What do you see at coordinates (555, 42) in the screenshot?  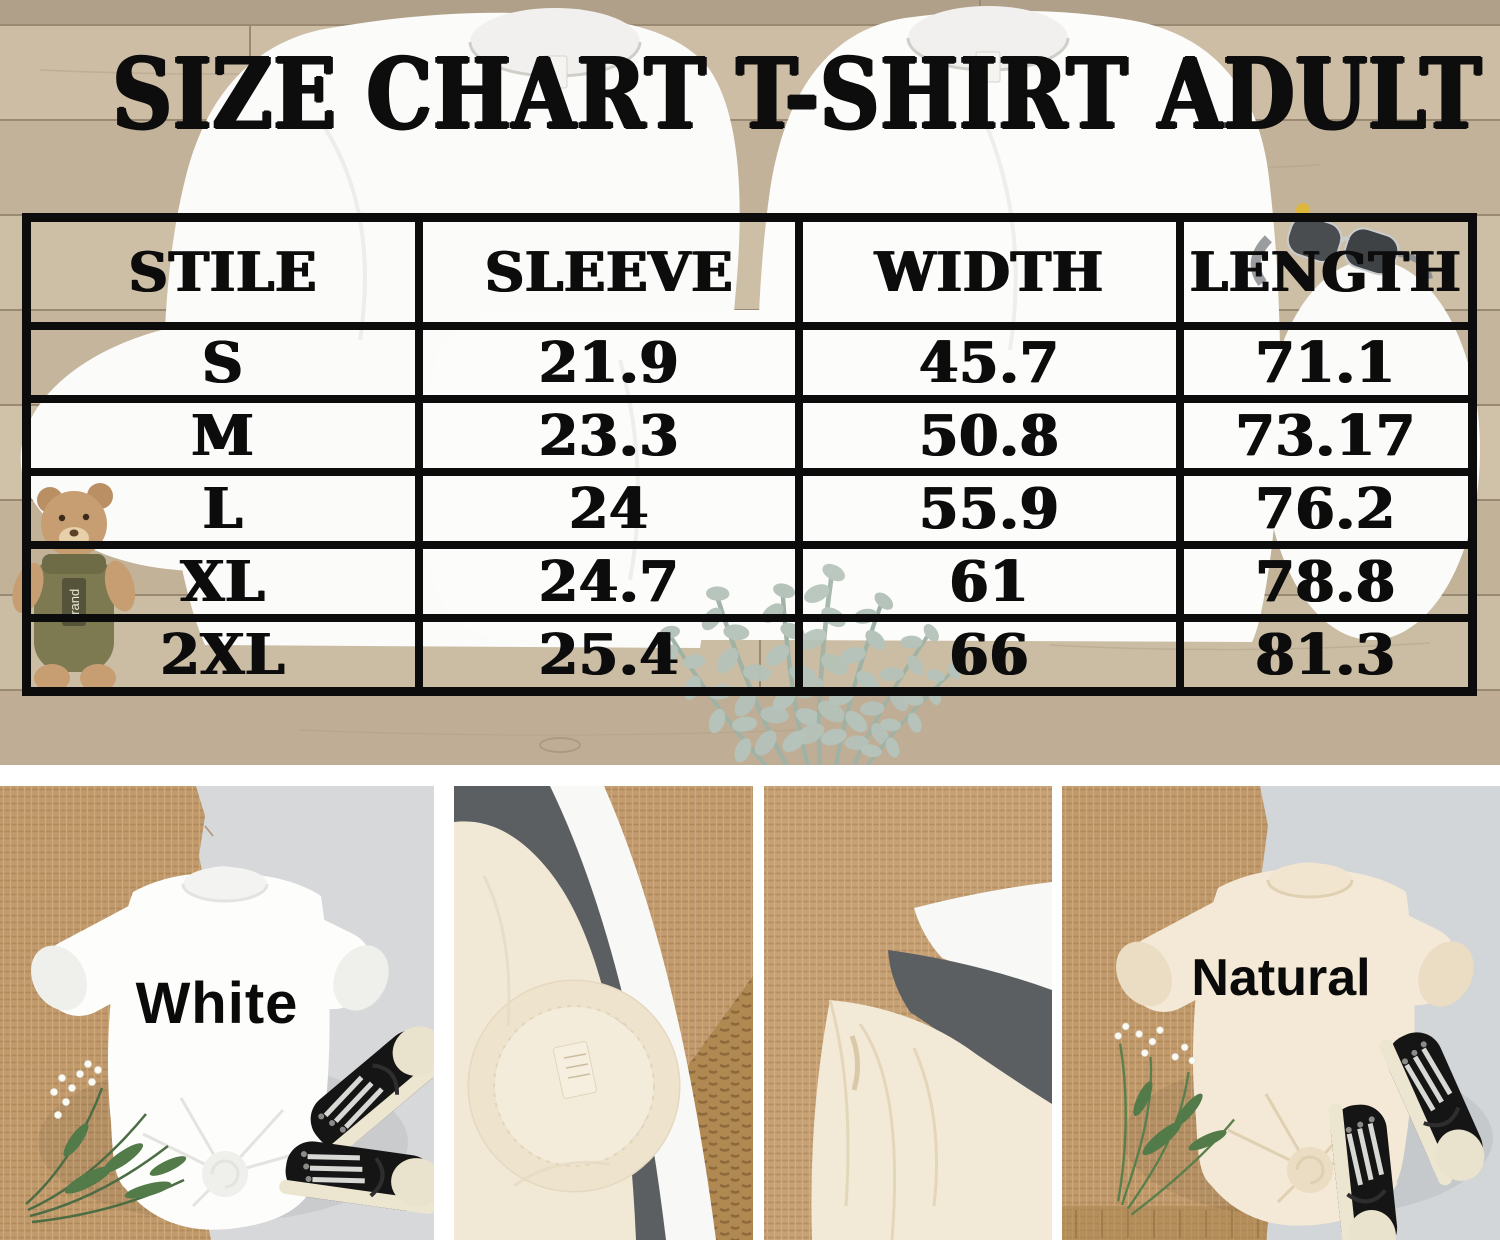 I see `collar-left-shirt` at bounding box center [555, 42].